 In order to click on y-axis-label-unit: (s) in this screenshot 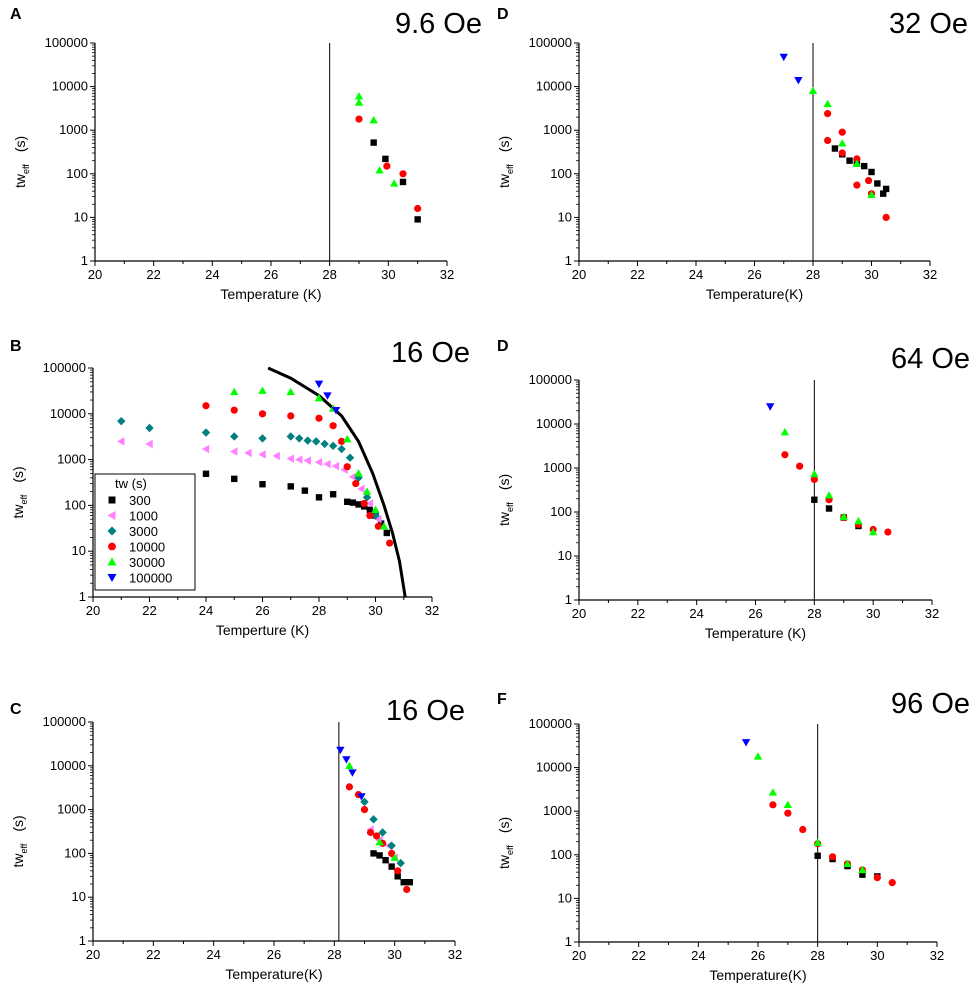, I will do `click(504, 482)`.